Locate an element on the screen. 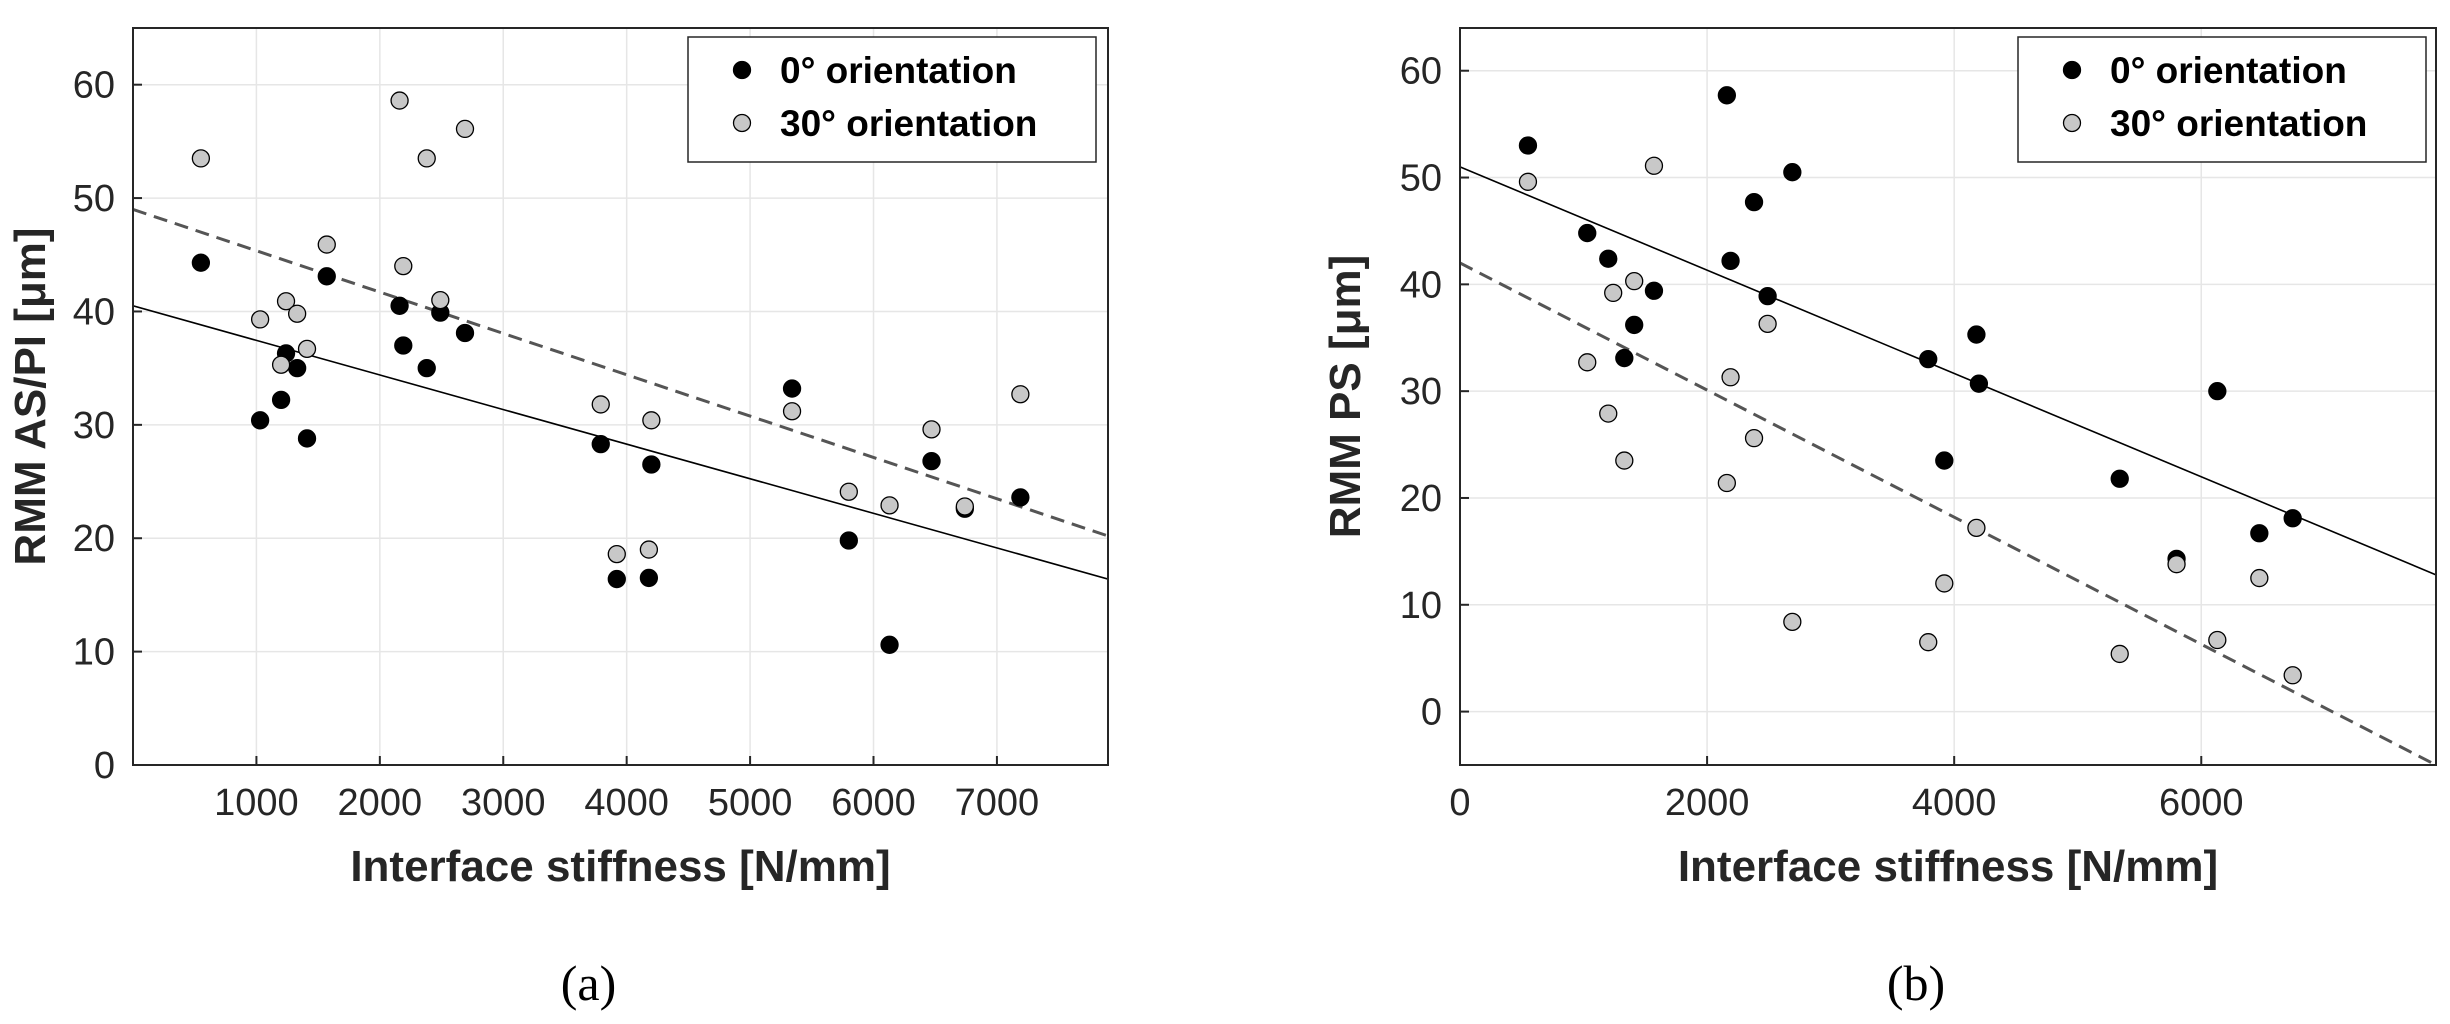  y-tick-label: 60 is located at coordinates (94, 86).